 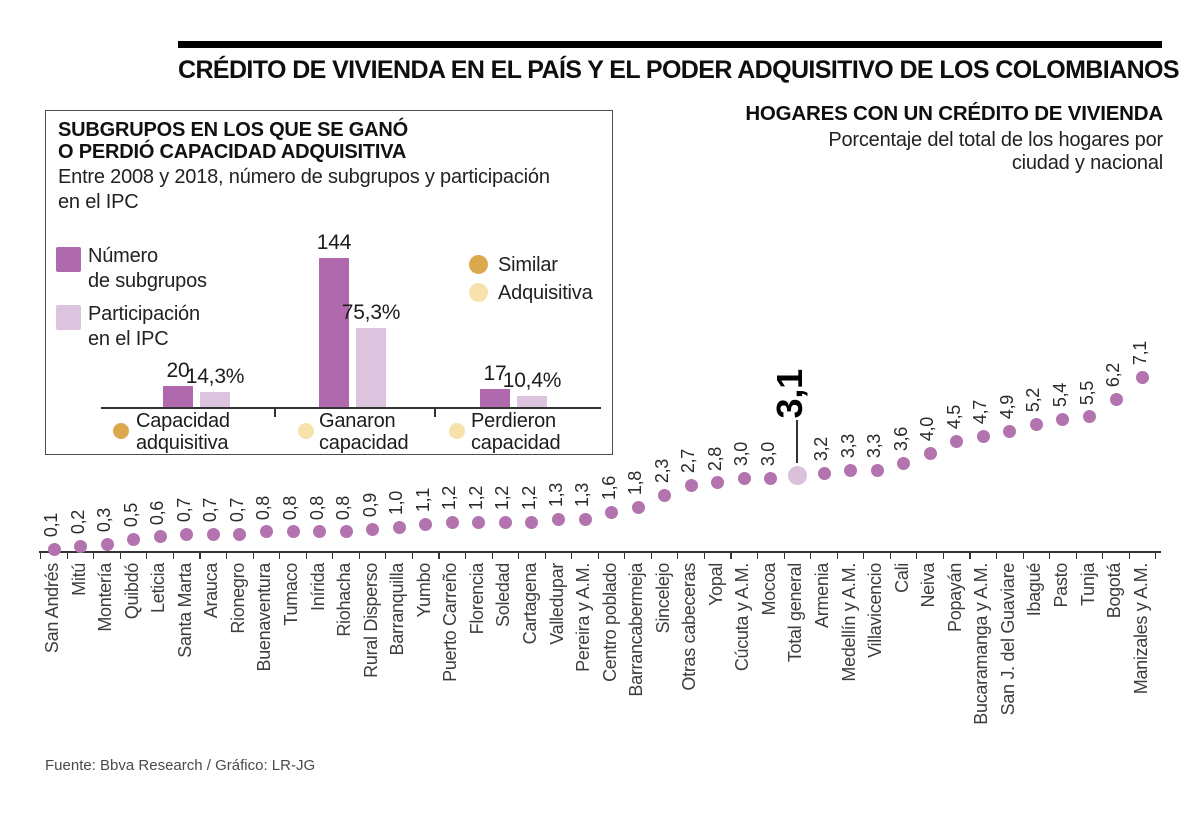 I want to click on bar-value-label: 20, so click(x=178, y=370).